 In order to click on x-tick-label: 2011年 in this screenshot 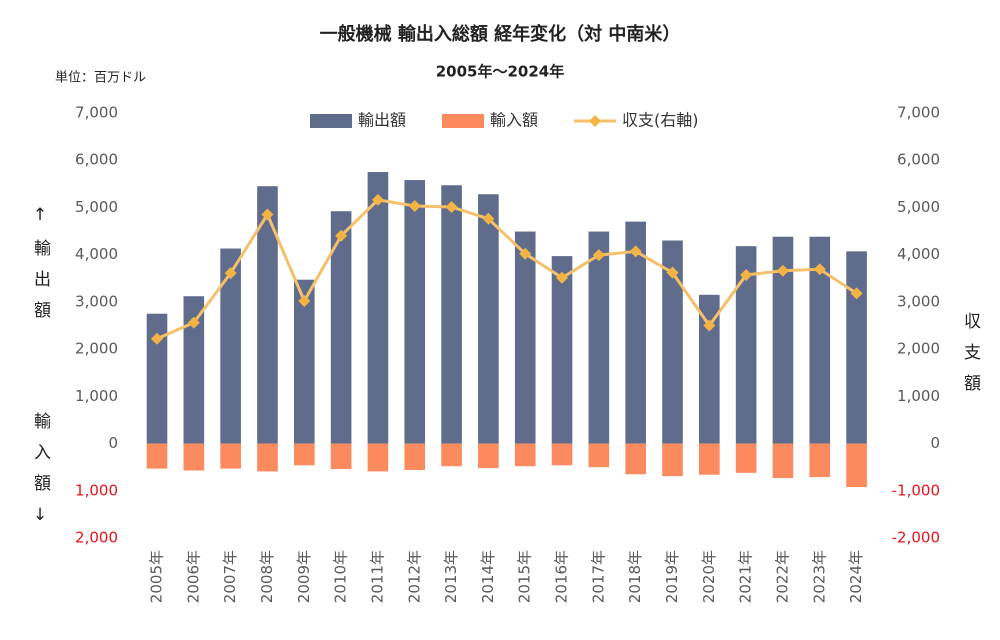, I will do `click(377, 576)`.